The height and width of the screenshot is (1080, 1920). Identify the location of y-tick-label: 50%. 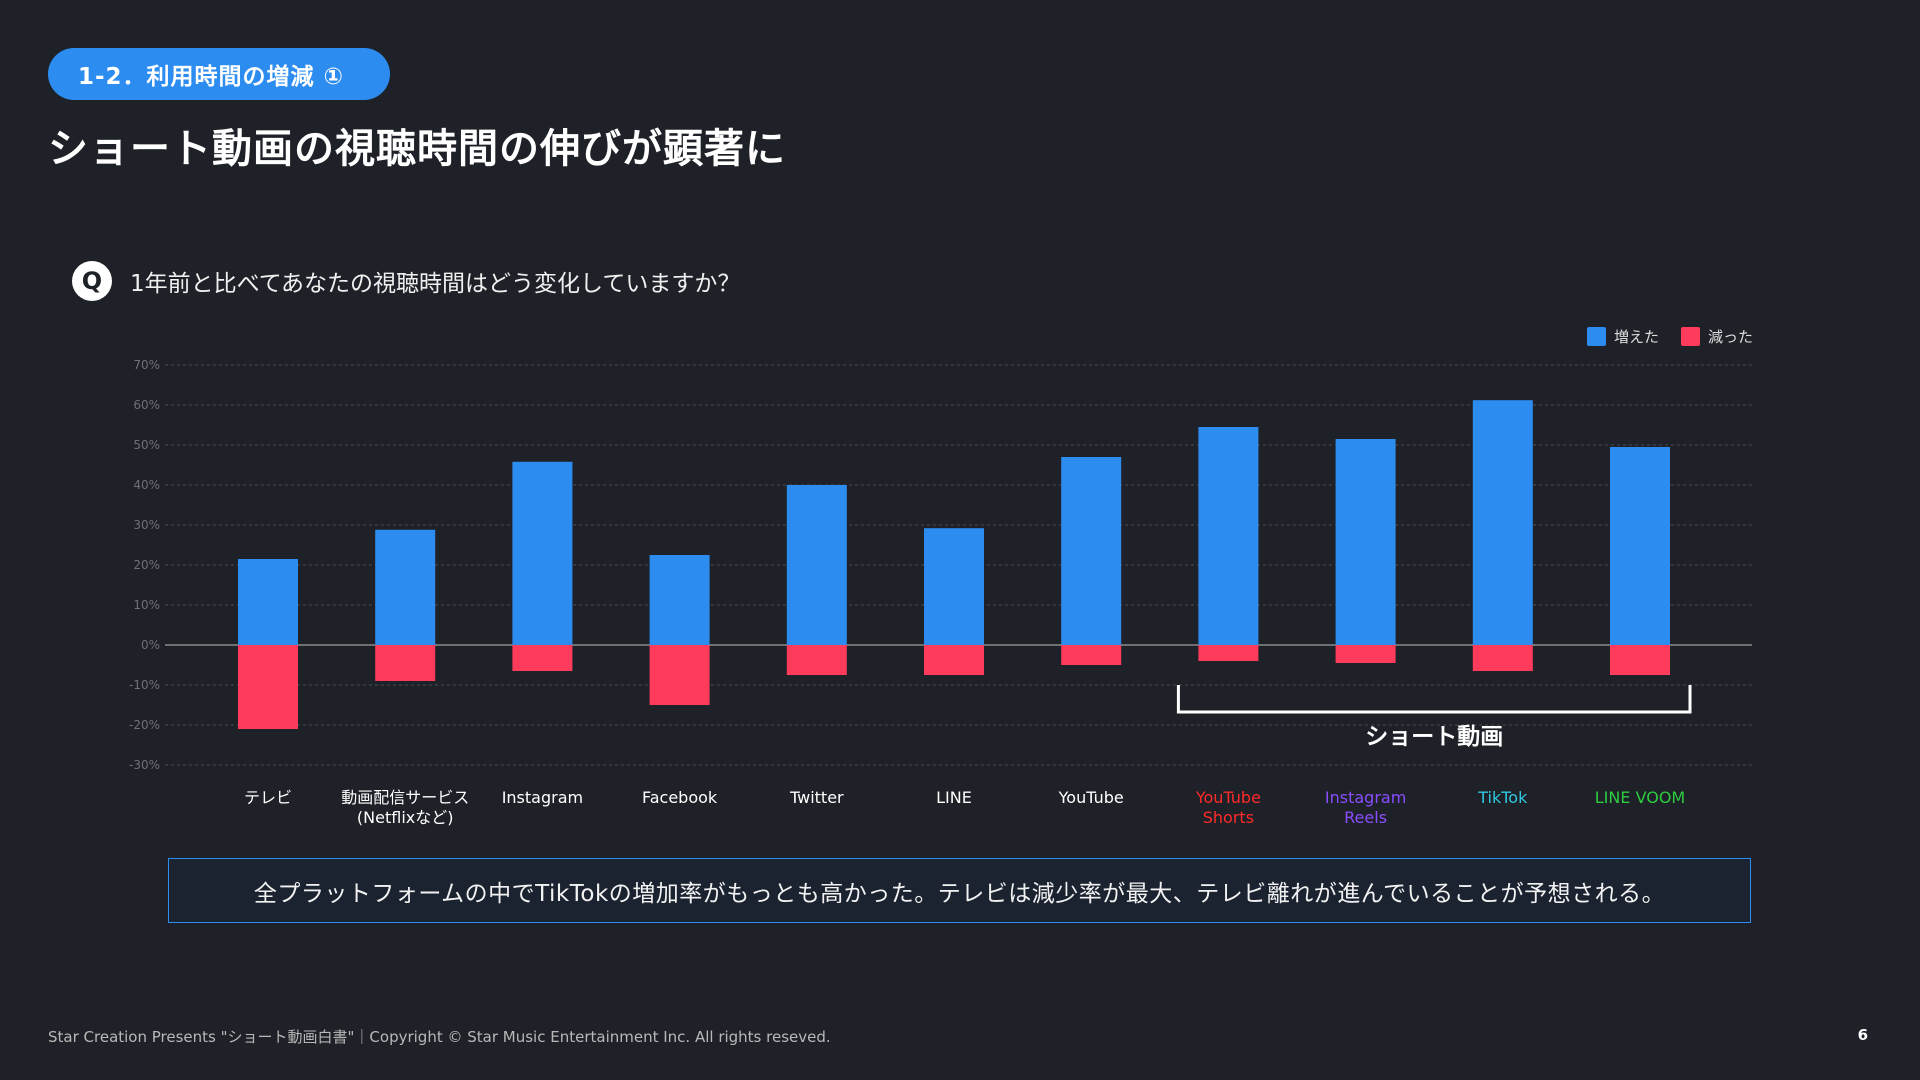
(146, 445).